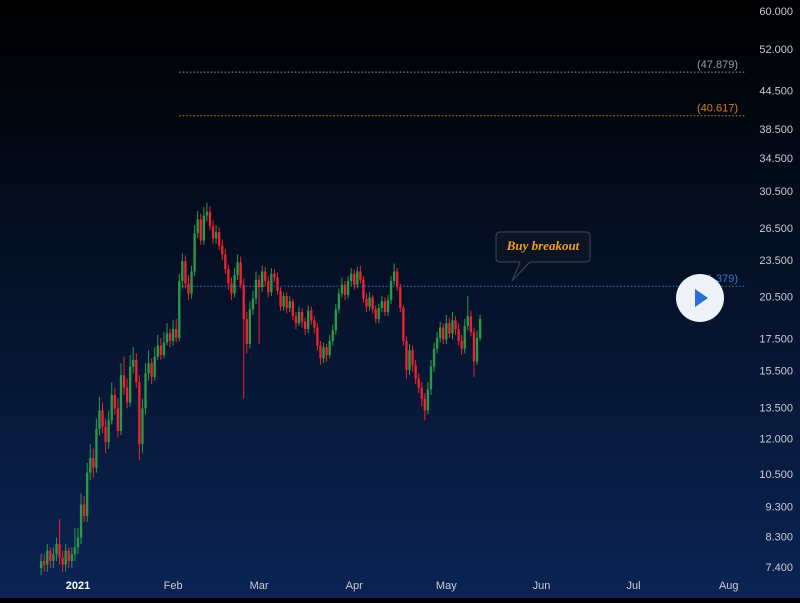 This screenshot has width=800, height=603. Describe the element at coordinates (634, 586) in the screenshot. I see `x-tick-label: Jul` at that location.